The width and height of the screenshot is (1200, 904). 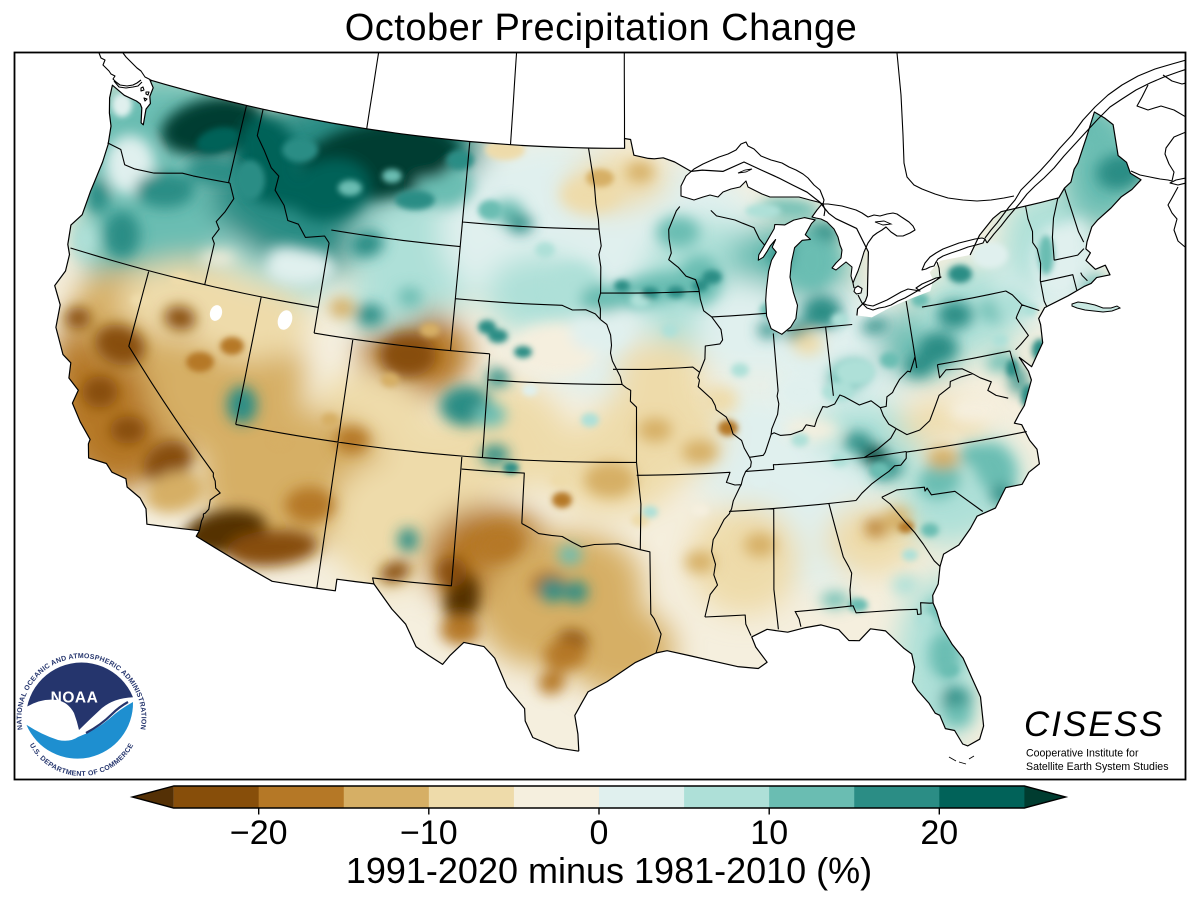 What do you see at coordinates (601, 28) in the screenshot?
I see `svg-text: October Precipitation Change` at bounding box center [601, 28].